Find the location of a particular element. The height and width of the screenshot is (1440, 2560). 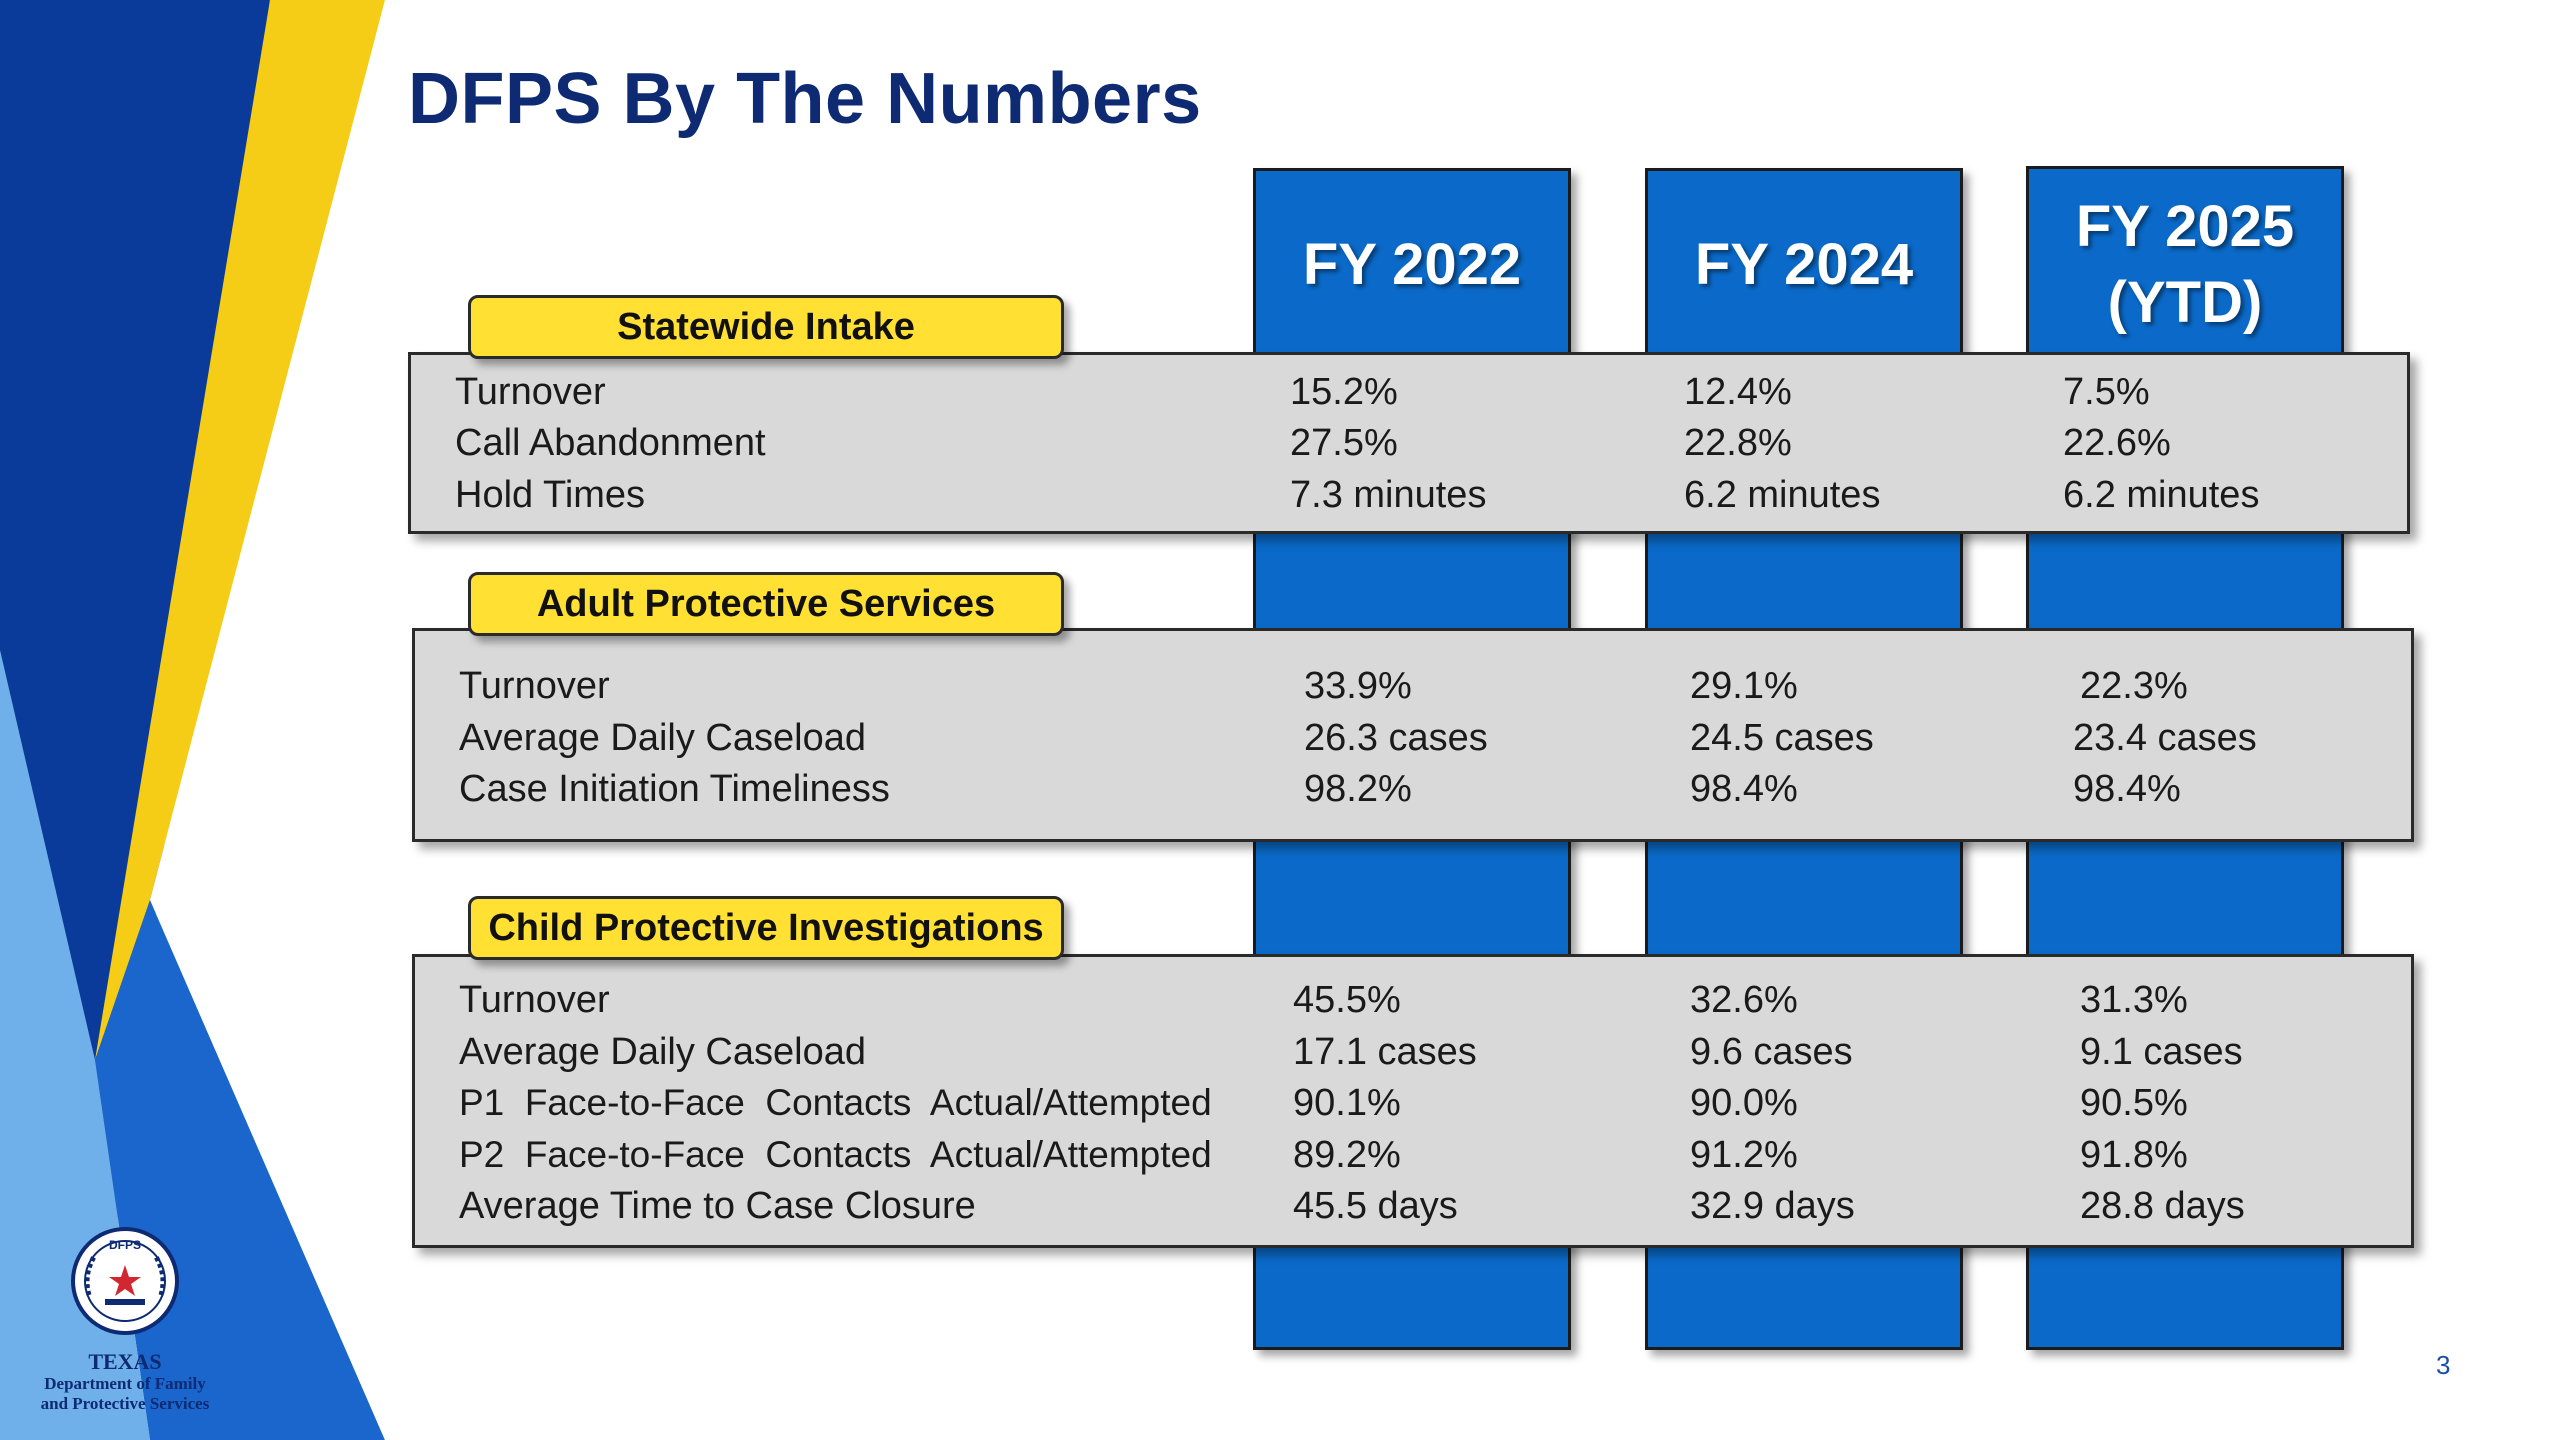

section-panel-adult-protective-services is located at coordinates (1413, 735).